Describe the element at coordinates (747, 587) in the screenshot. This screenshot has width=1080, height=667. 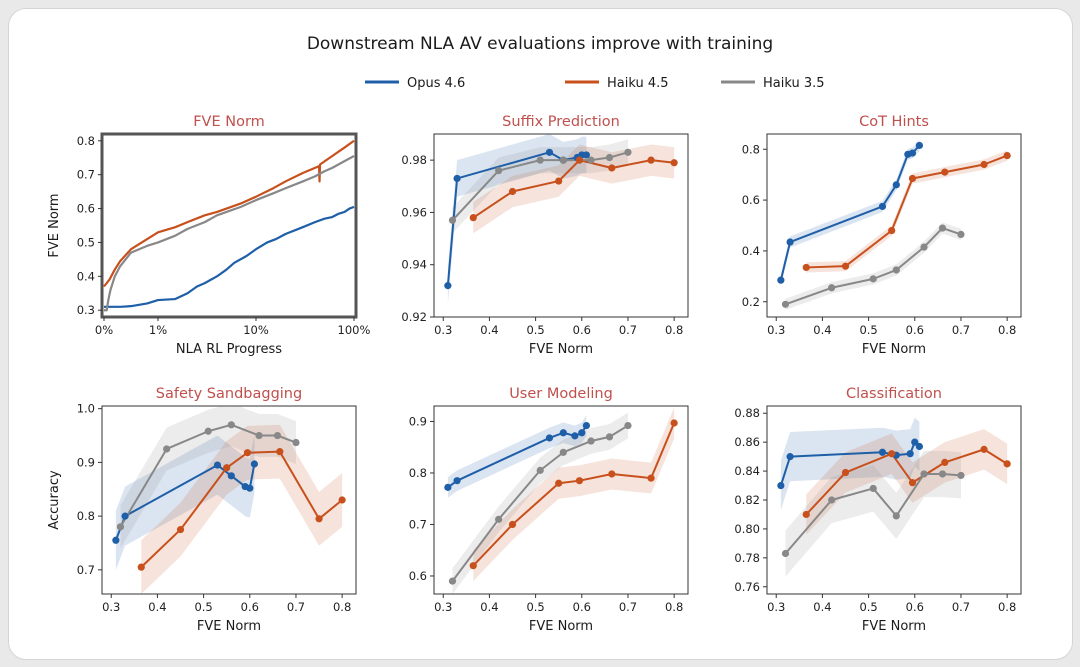
I see `y-tick-label: 0.76` at that location.